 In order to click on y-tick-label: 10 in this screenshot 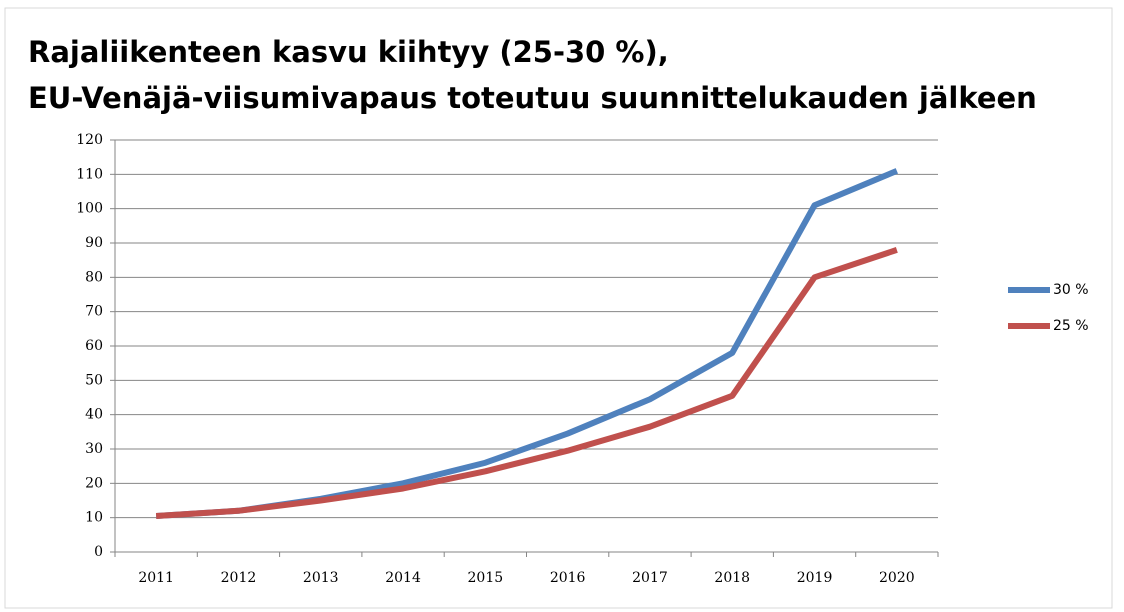, I will do `click(94, 518)`.